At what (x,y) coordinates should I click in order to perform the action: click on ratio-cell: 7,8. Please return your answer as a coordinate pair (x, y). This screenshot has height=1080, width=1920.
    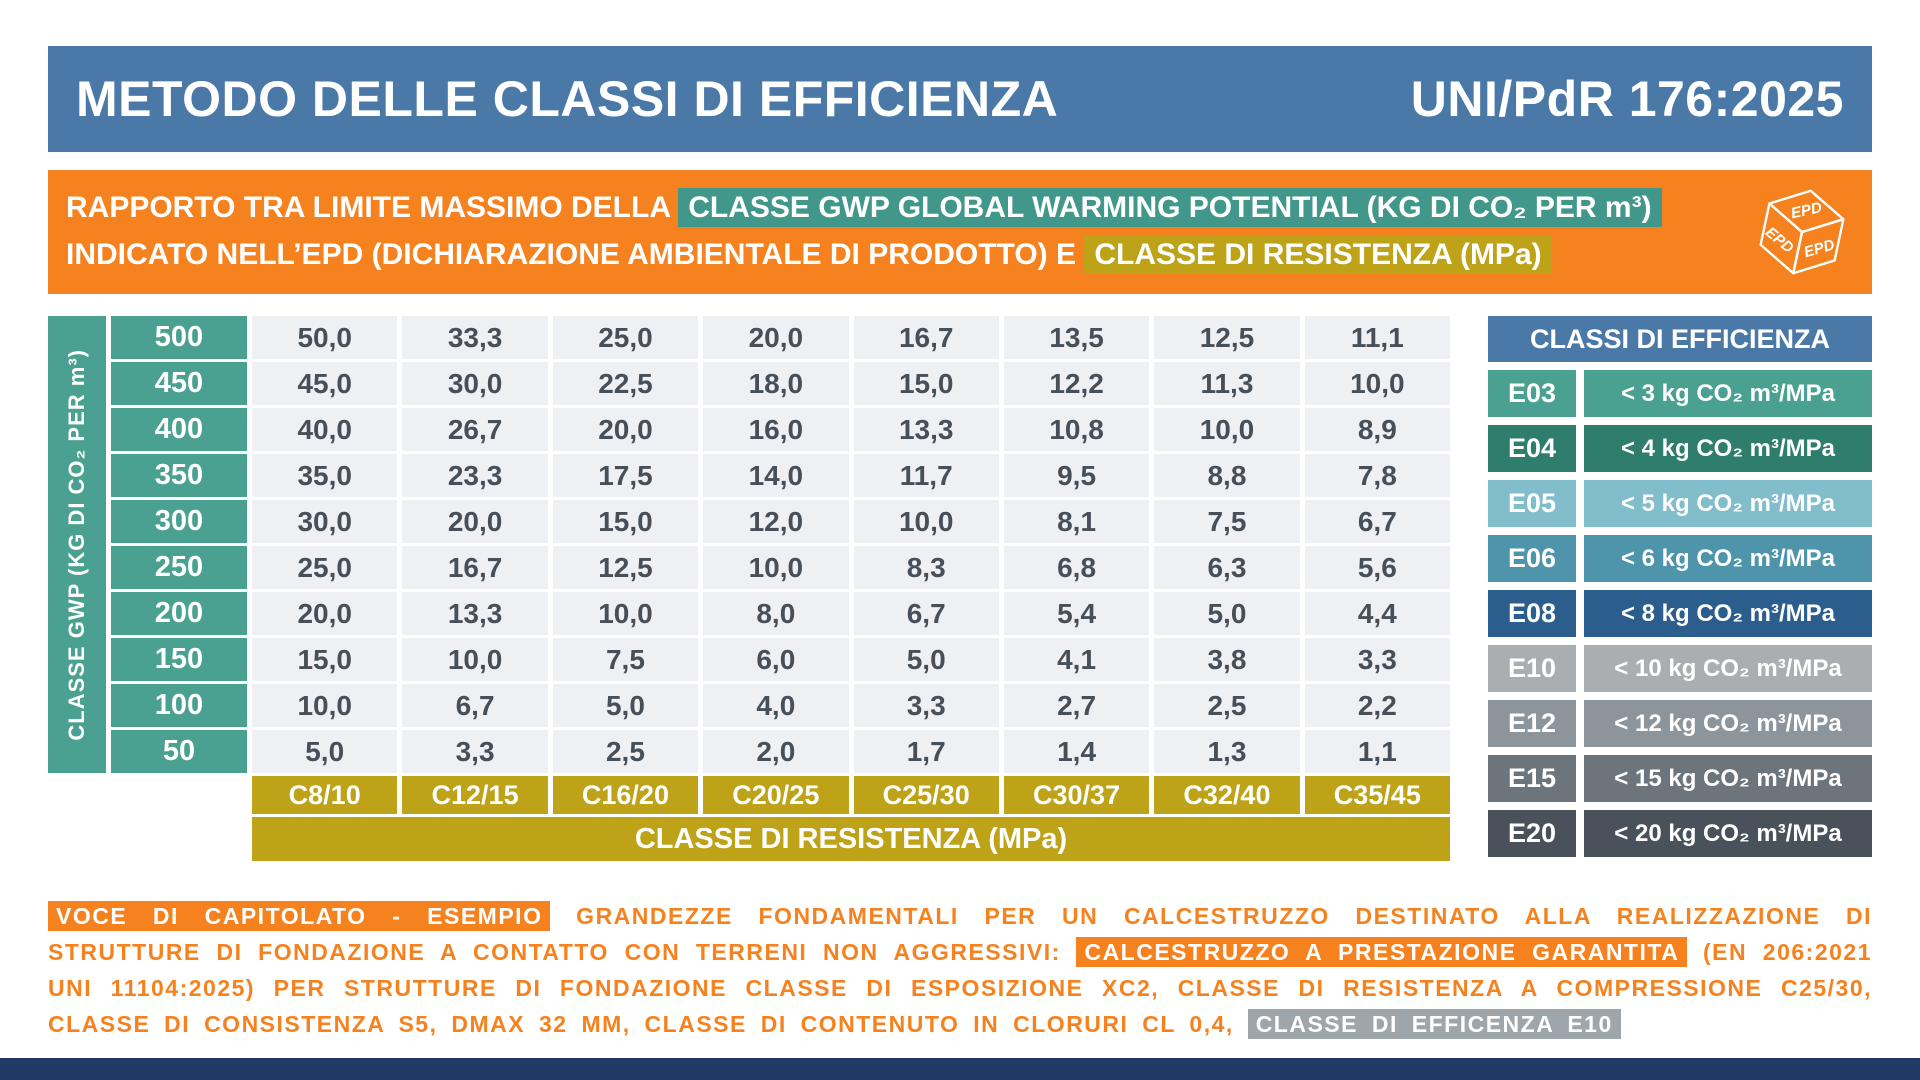
    Looking at the image, I should click on (1377, 475).